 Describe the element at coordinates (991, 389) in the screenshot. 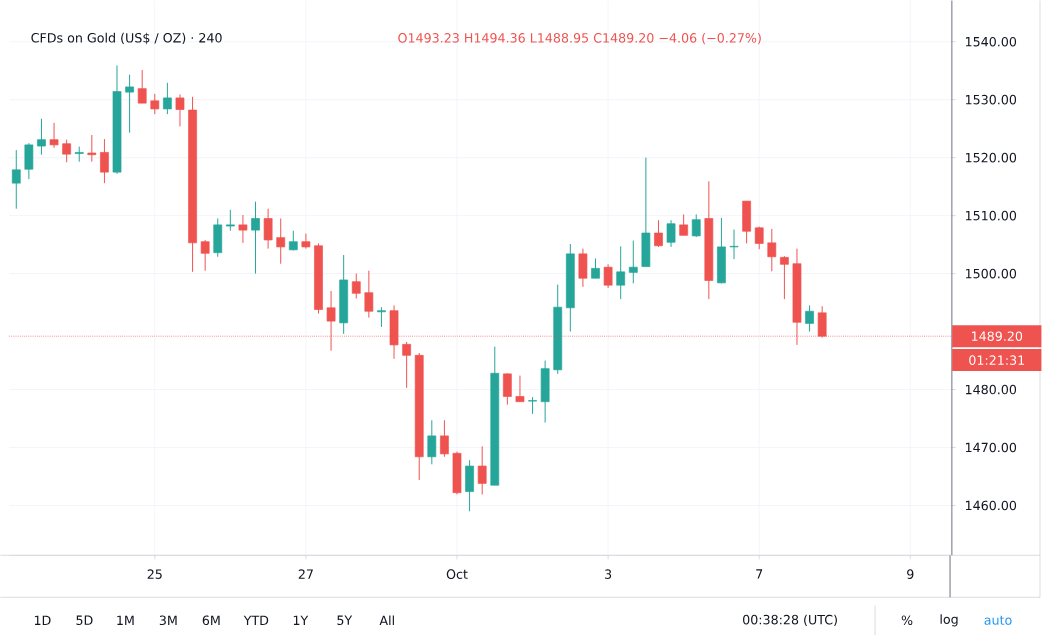

I see `y-tick-label: 1480.00` at that location.